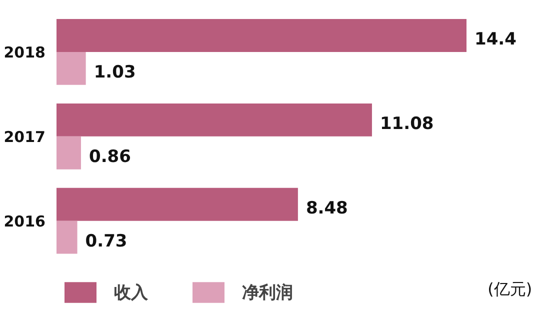 The height and width of the screenshot is (314, 558). I want to click on legend-label: 收入, so click(131, 293).